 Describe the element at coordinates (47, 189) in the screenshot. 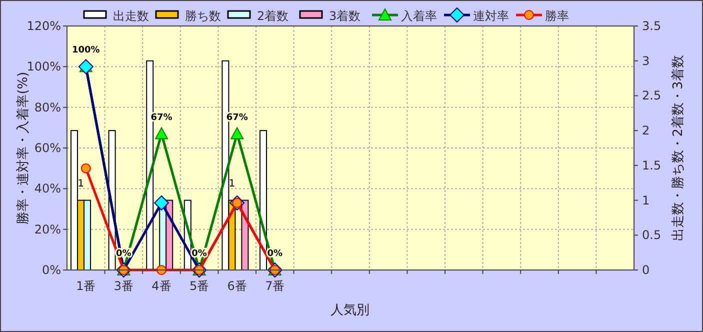

I see `y-tick-label: 40%` at that location.